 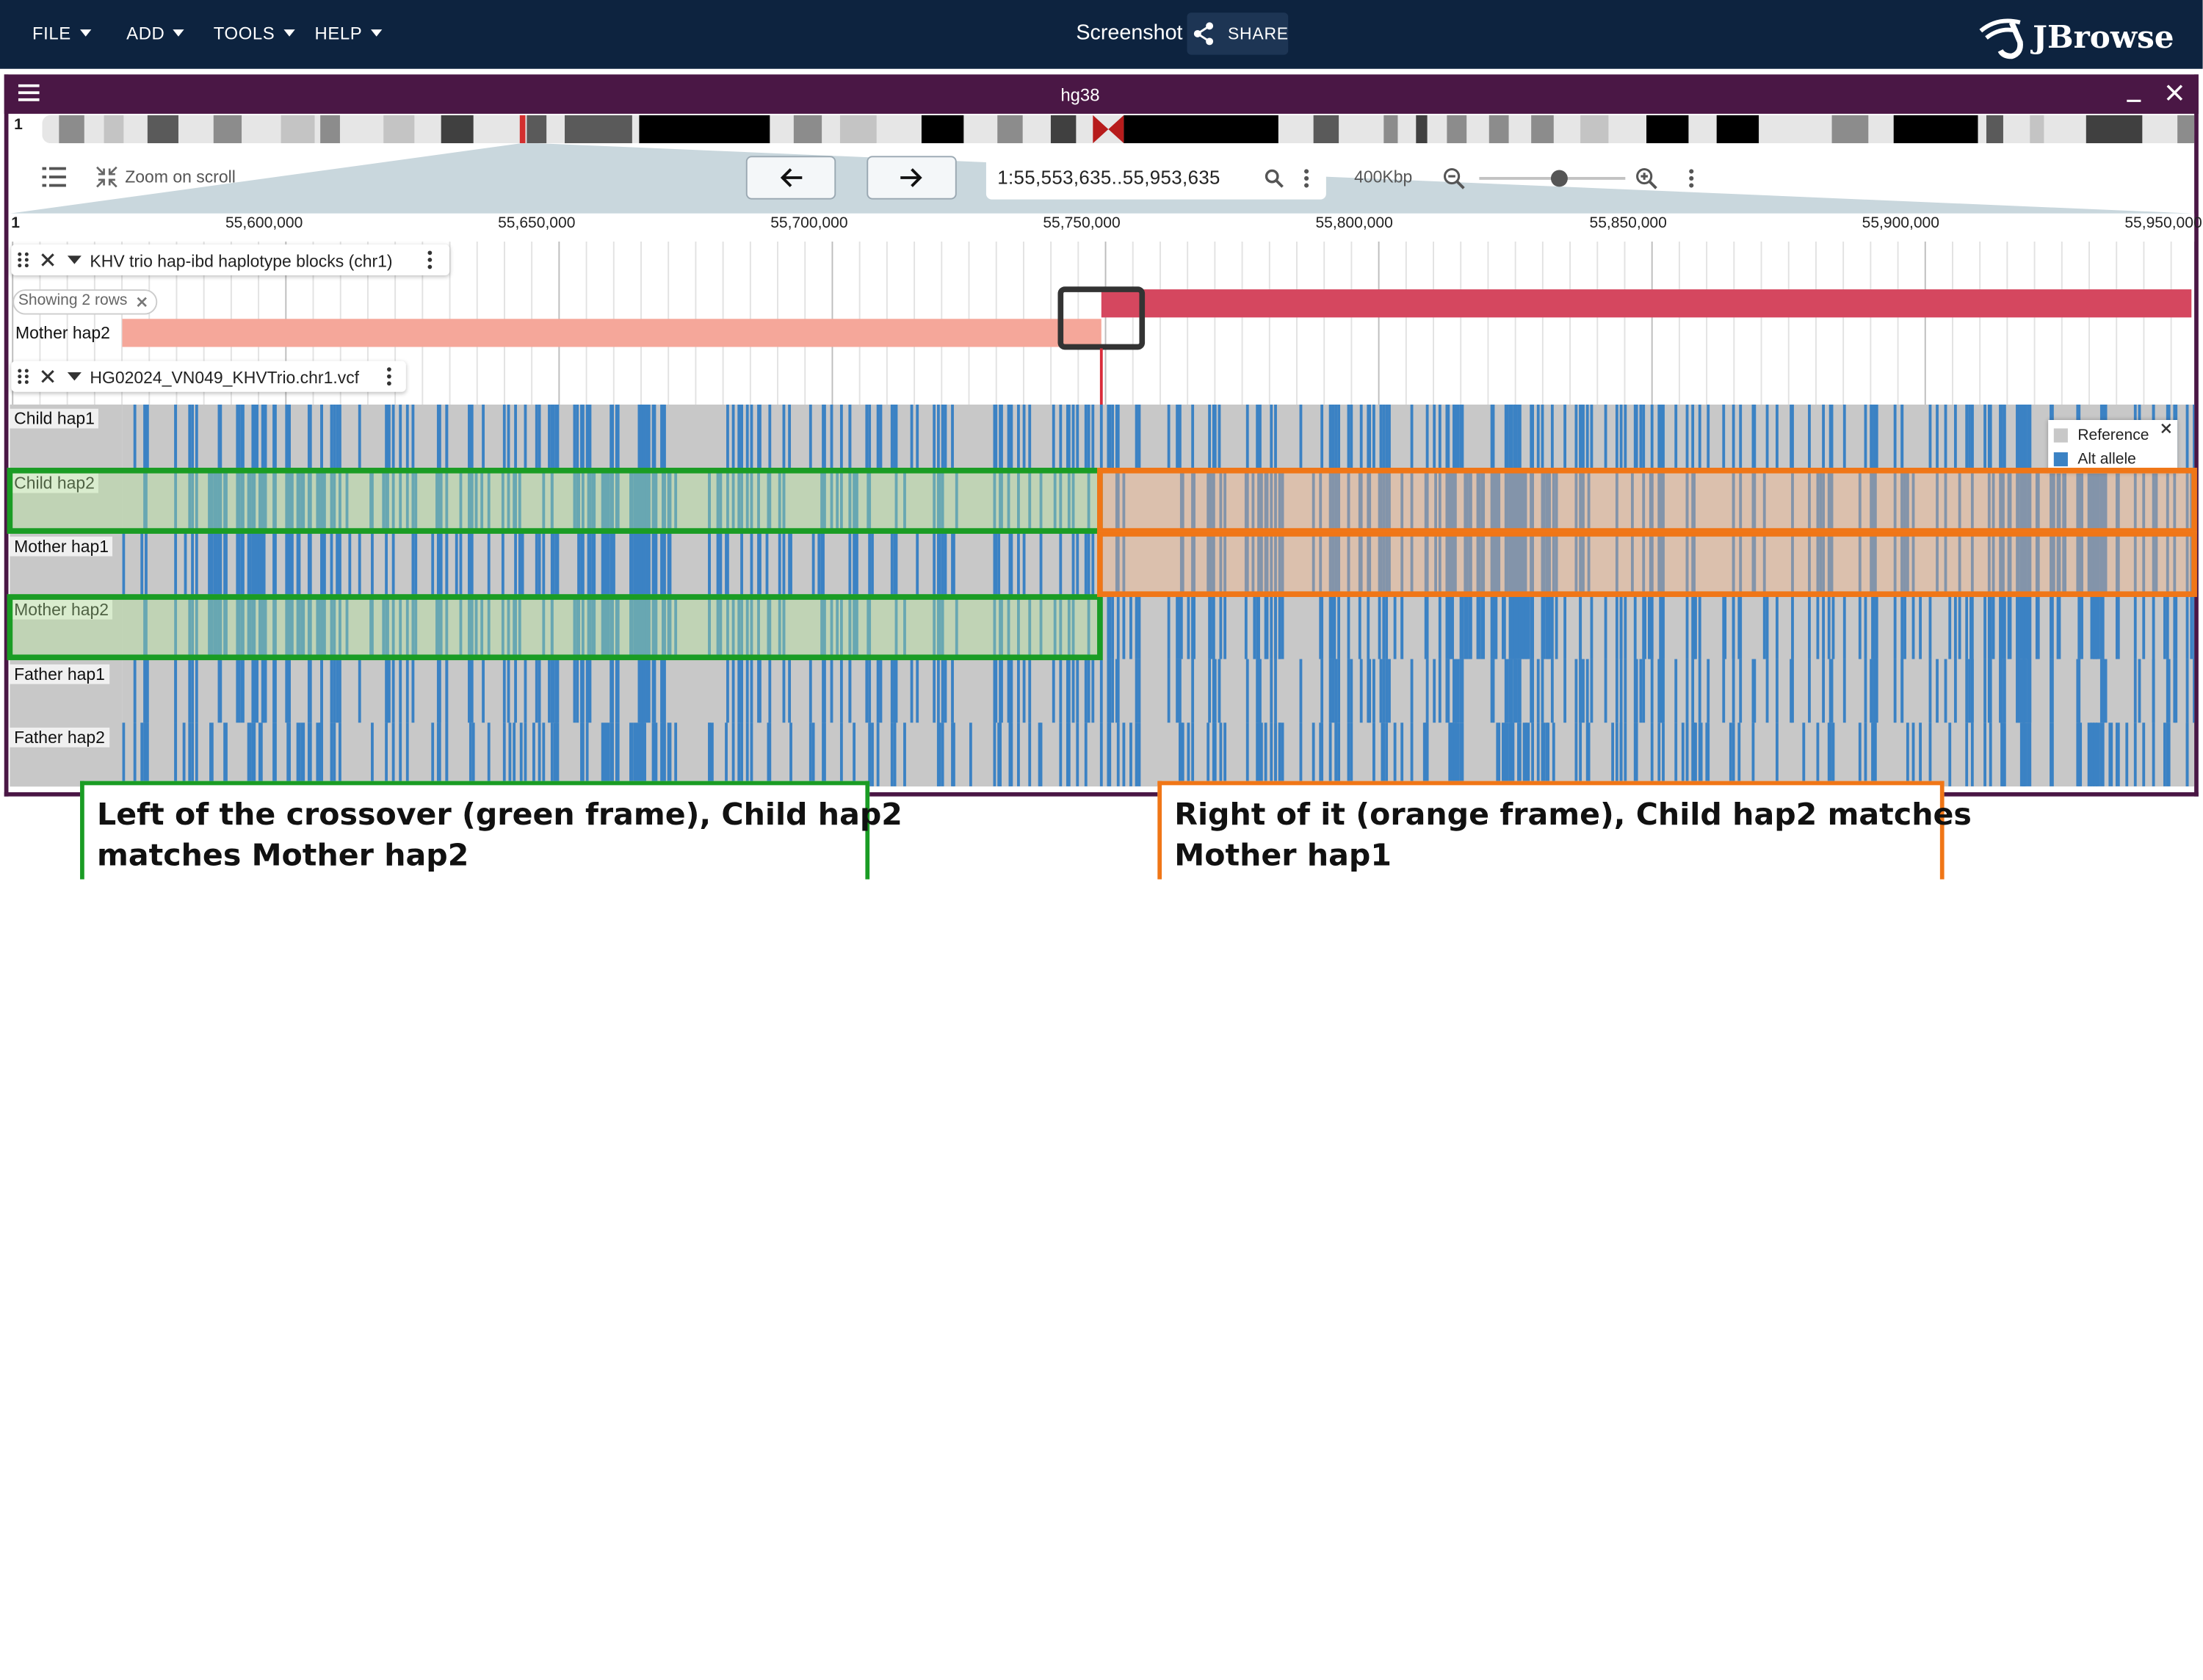 What do you see at coordinates (54, 177) in the screenshot?
I see `track-selector-icon` at bounding box center [54, 177].